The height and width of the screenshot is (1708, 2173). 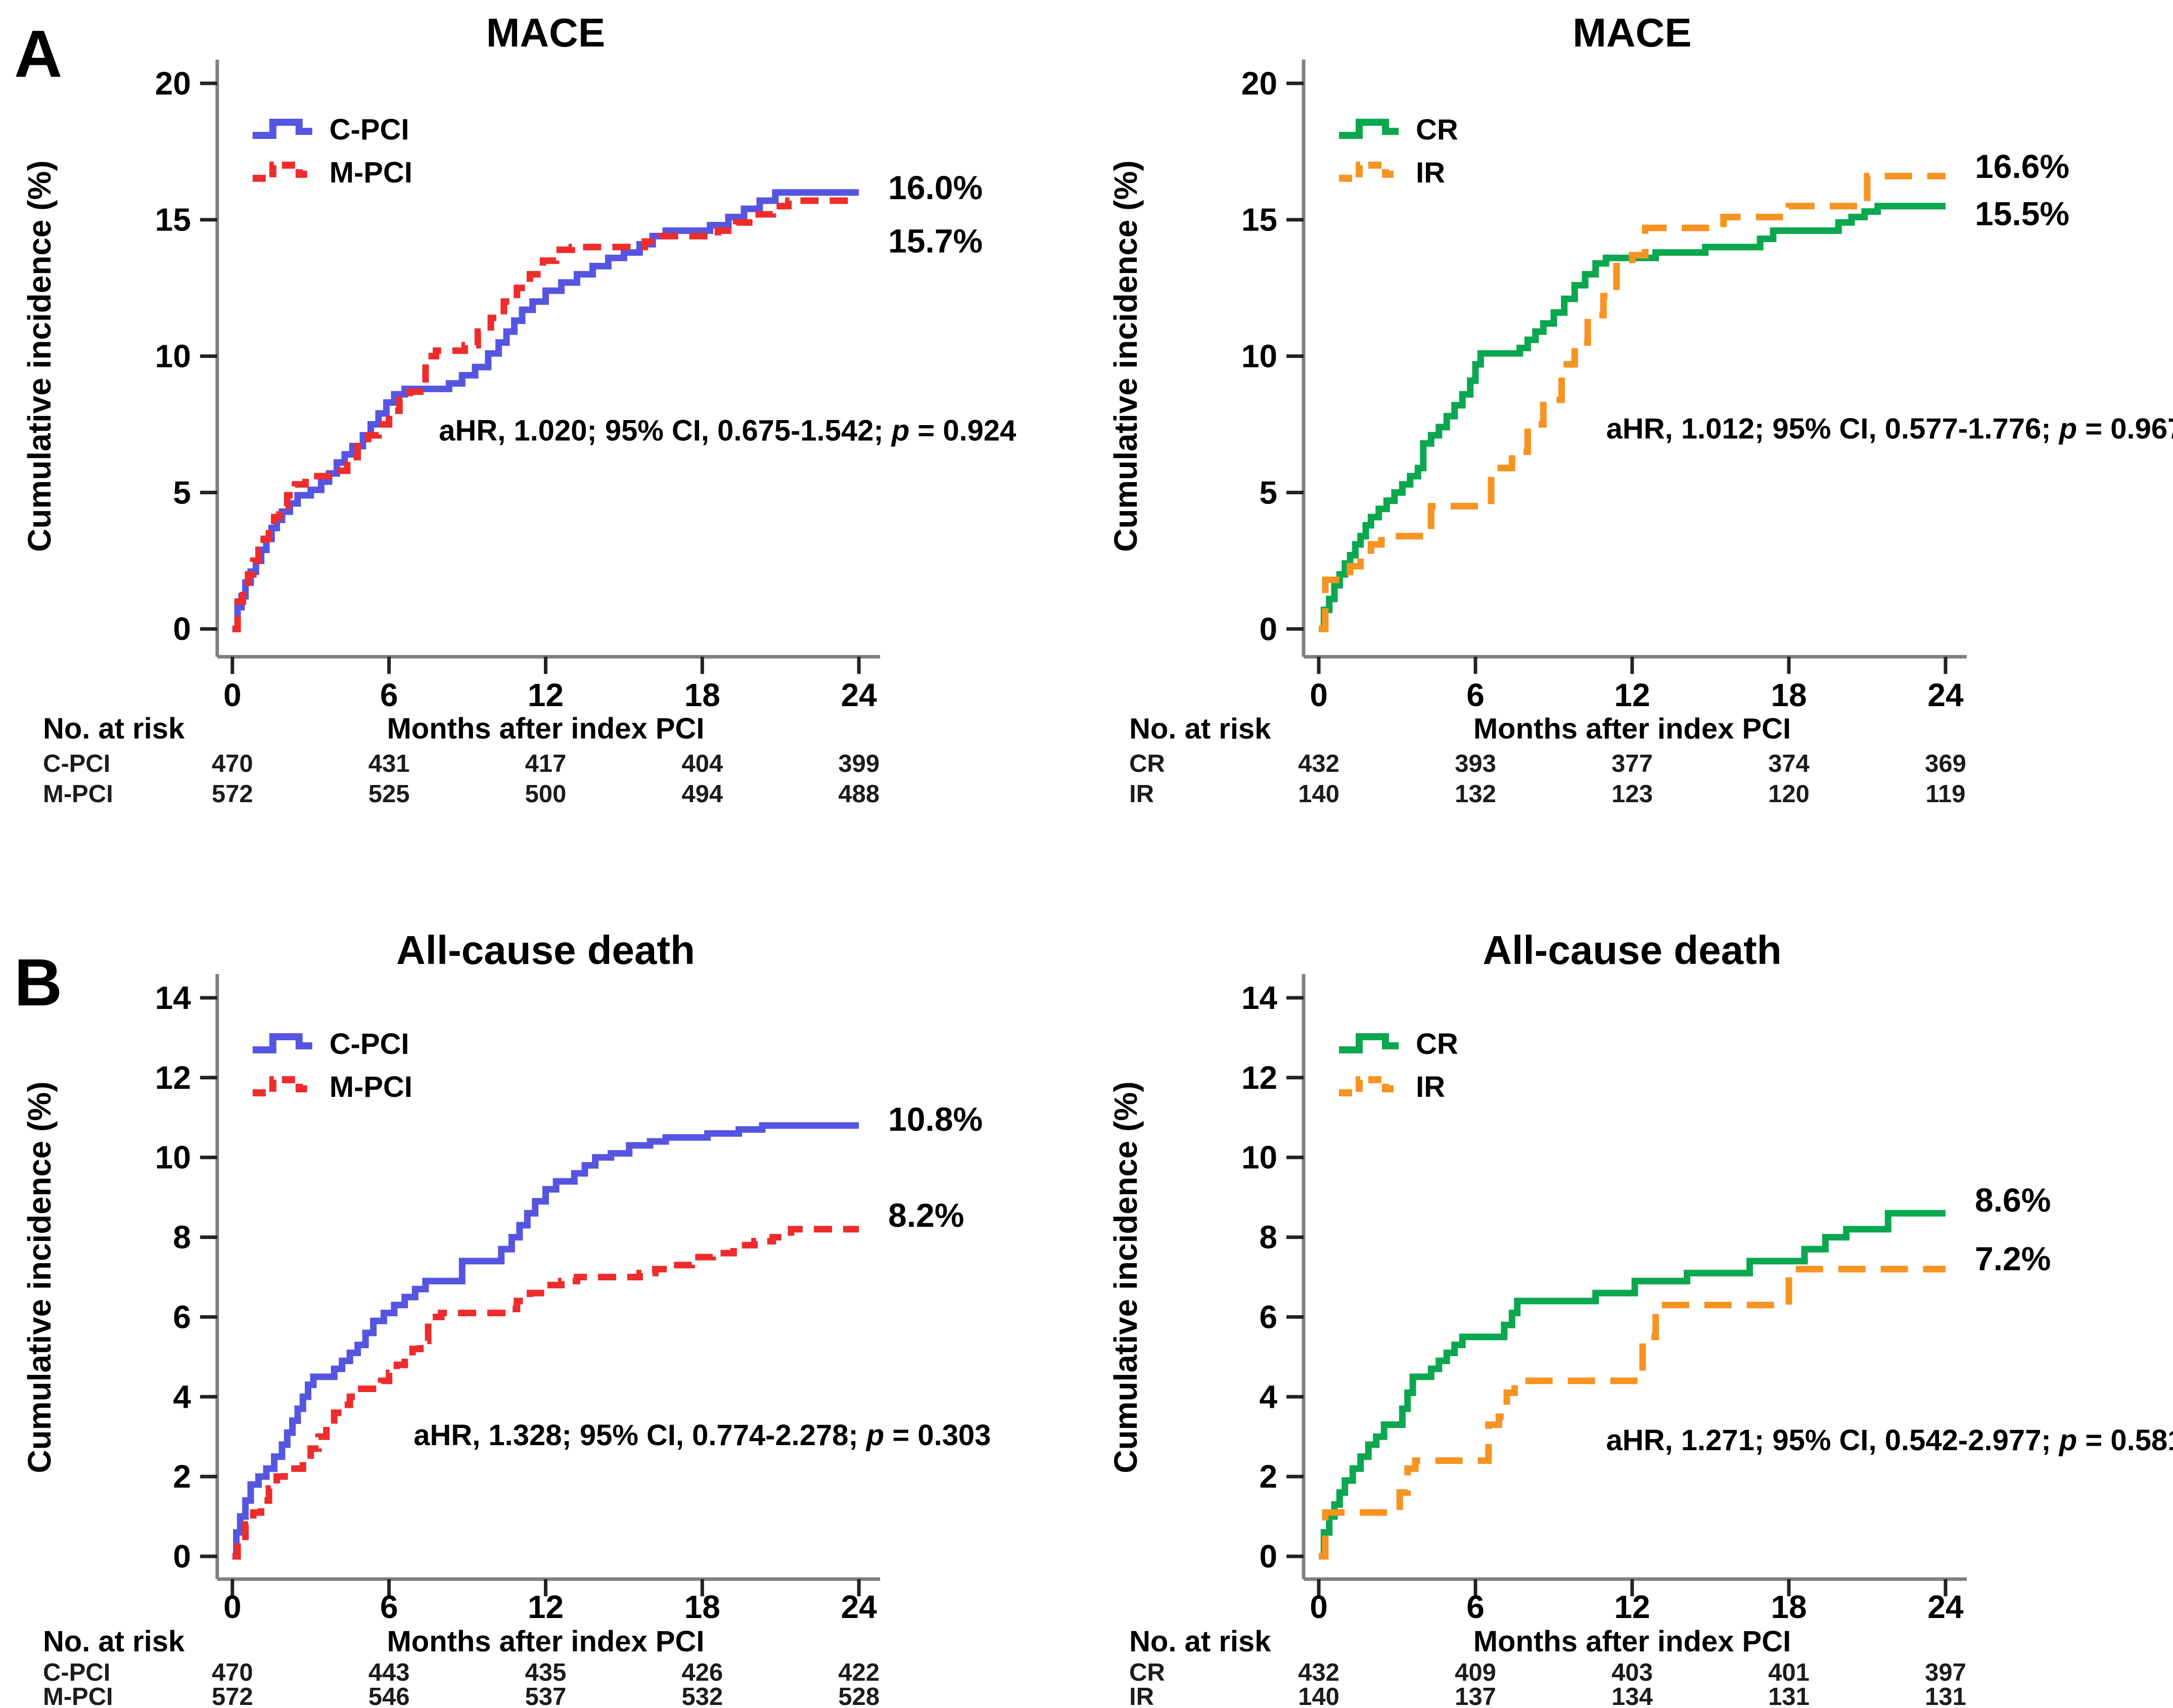 What do you see at coordinates (926, 1215) in the screenshot?
I see `end-label-m-pci: 8.2%` at bounding box center [926, 1215].